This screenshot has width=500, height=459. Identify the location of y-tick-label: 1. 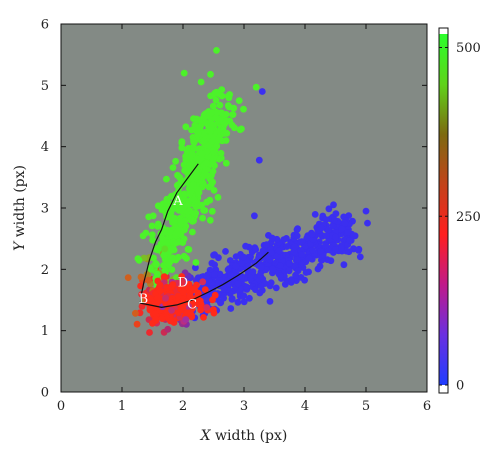
(45, 331).